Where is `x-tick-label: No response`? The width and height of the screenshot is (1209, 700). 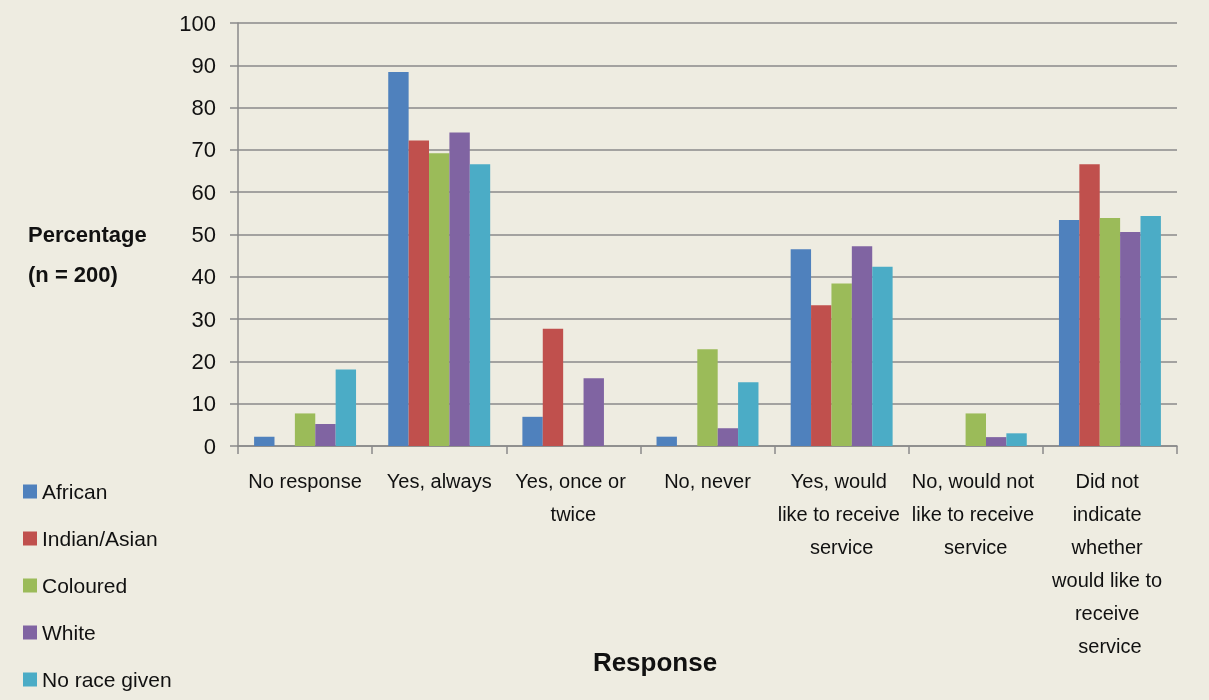 x-tick-label: No response is located at coordinates (305, 480).